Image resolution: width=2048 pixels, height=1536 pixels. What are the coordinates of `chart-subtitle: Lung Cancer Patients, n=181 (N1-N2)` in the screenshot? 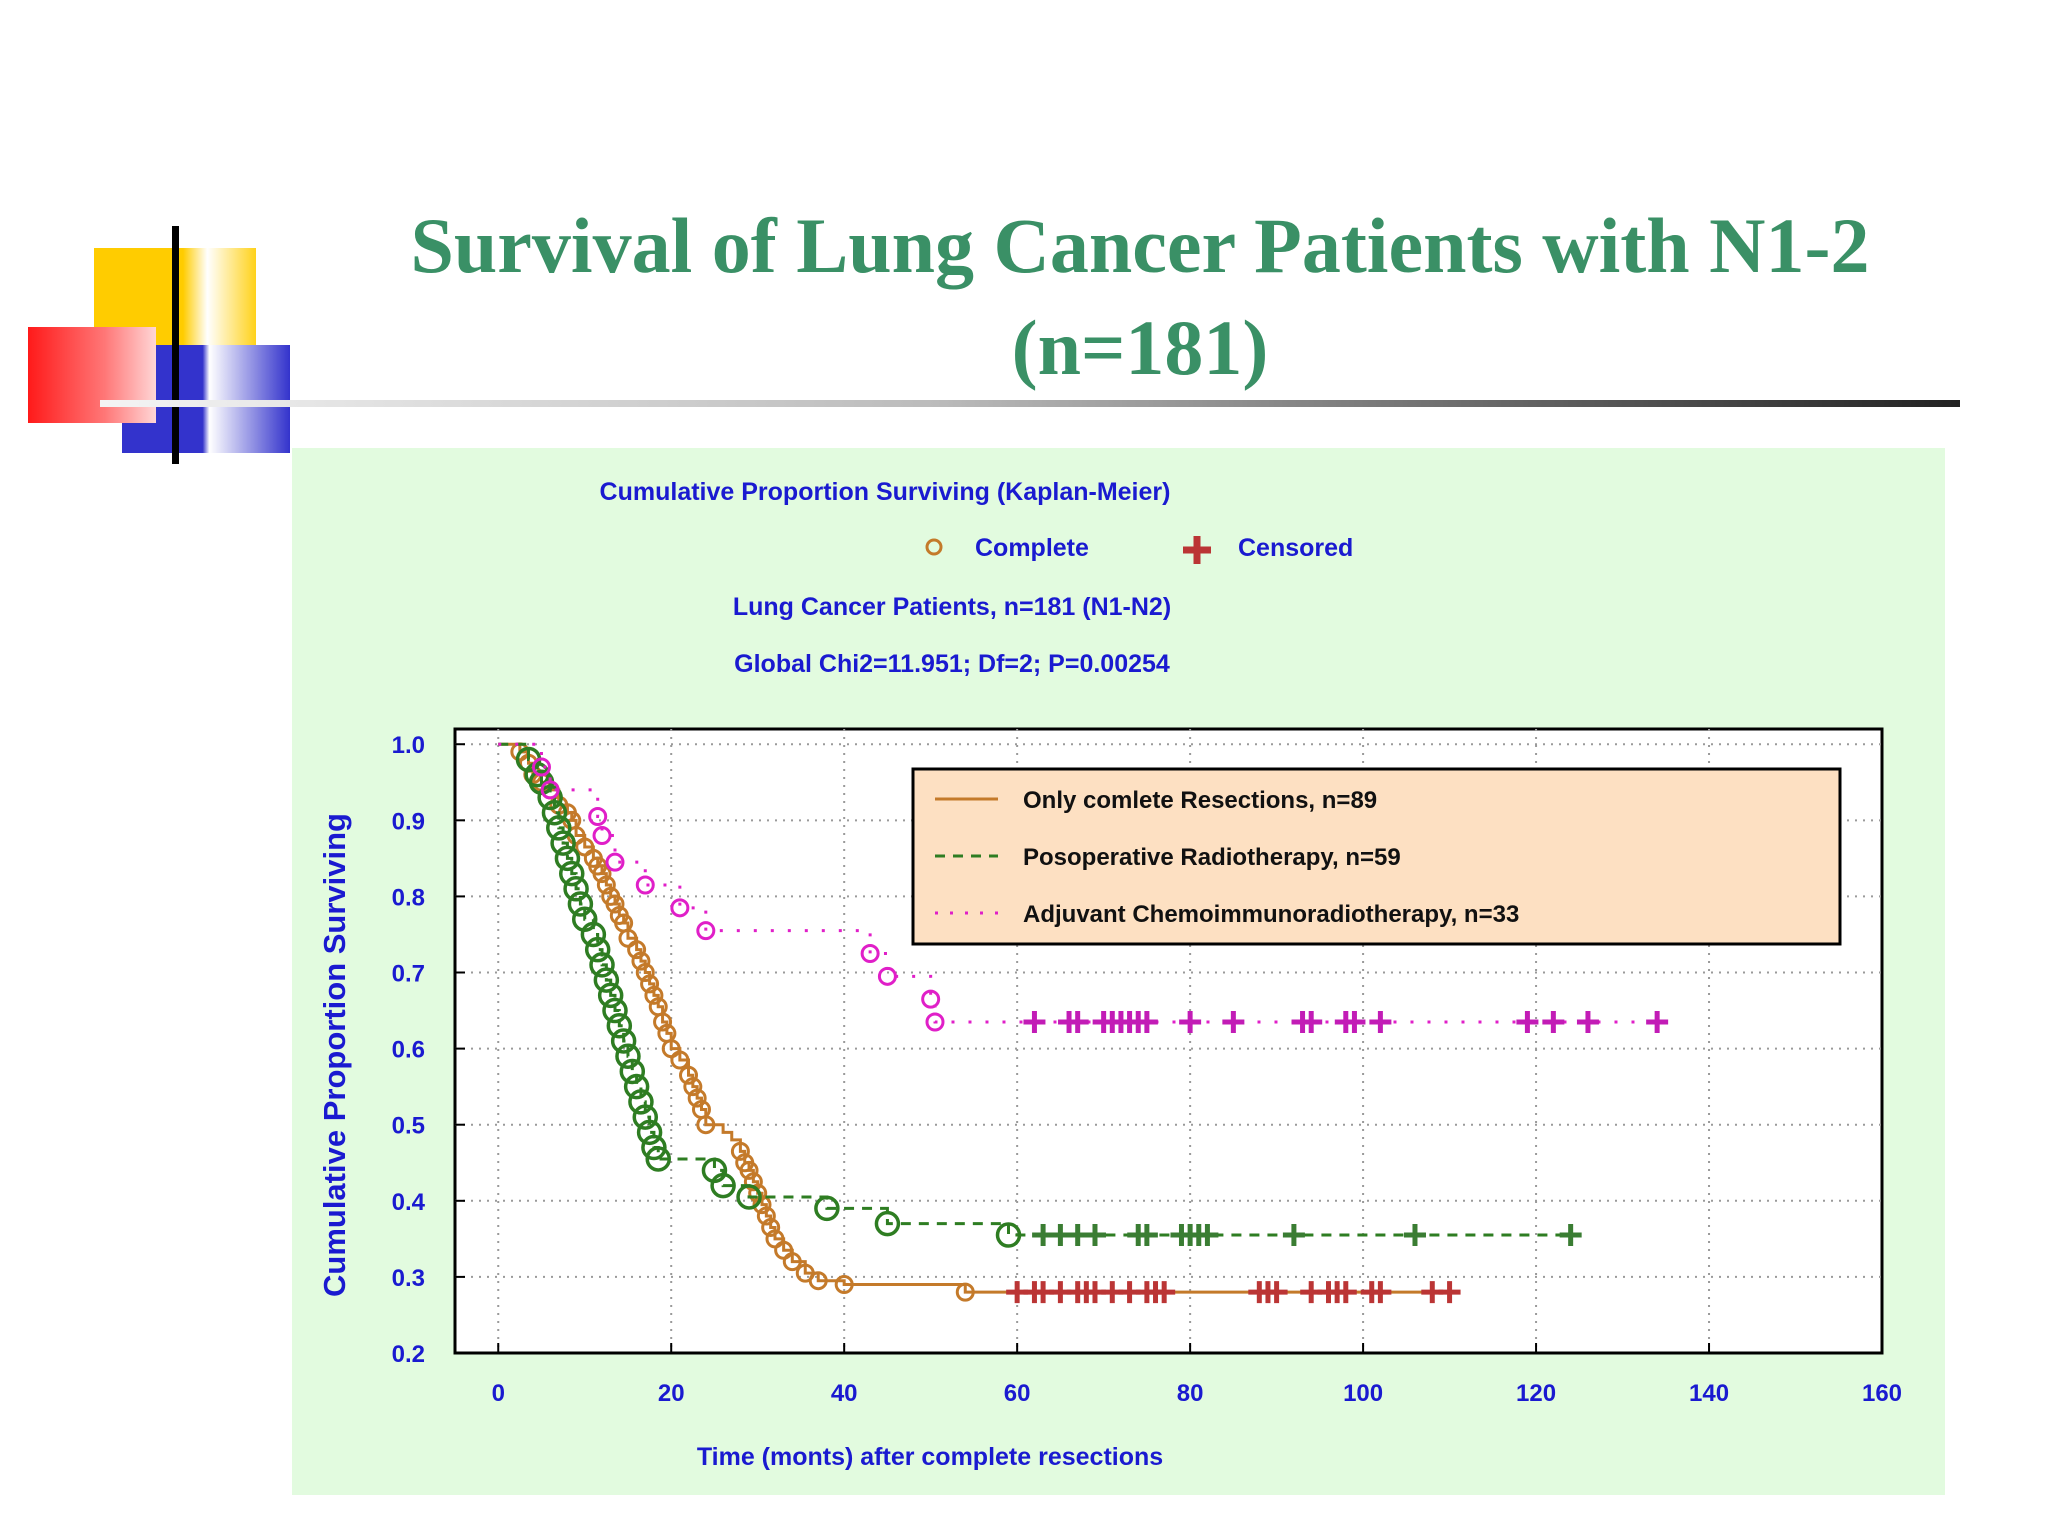 It's located at (952, 607).